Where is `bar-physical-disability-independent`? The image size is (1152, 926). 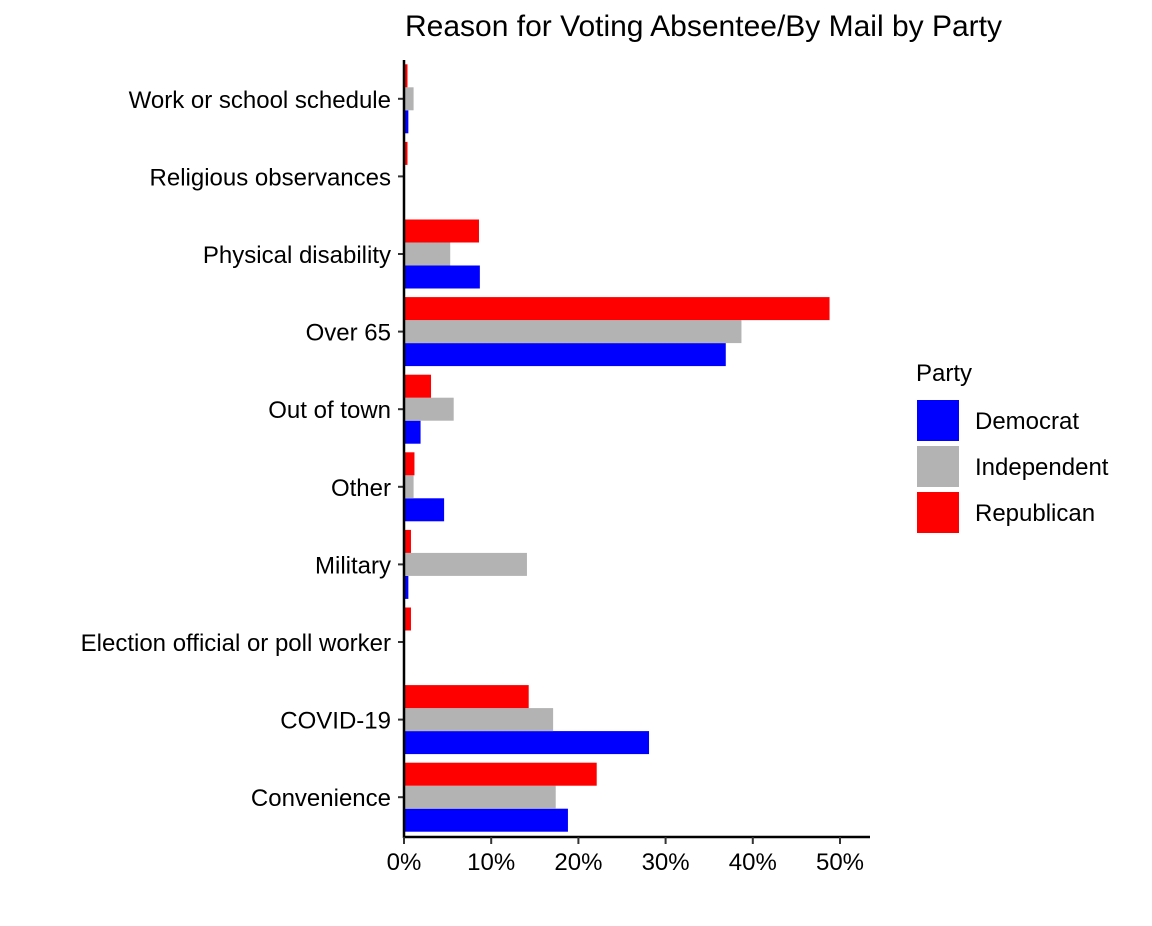
bar-physical-disability-independent is located at coordinates (427, 254).